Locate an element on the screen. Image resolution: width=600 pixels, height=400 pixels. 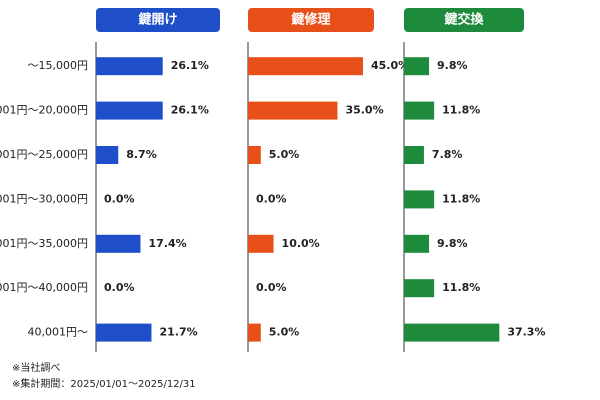
category-label: 35,001円～40,000円 is located at coordinates (44, 287).